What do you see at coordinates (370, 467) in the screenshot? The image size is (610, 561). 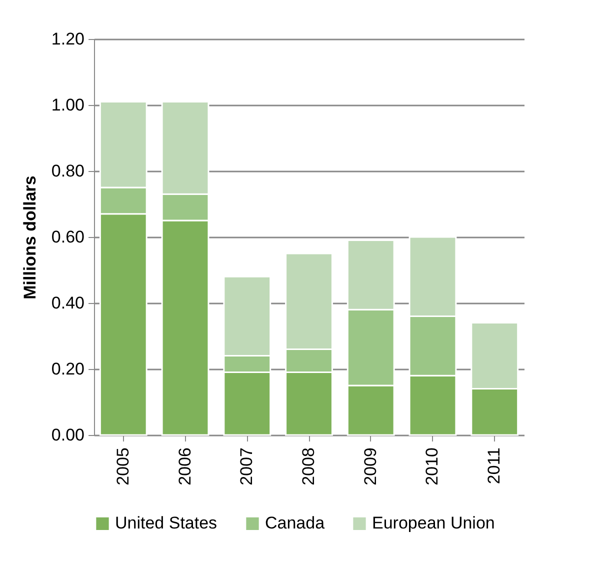 I see `x-tick-label: 2009` at bounding box center [370, 467].